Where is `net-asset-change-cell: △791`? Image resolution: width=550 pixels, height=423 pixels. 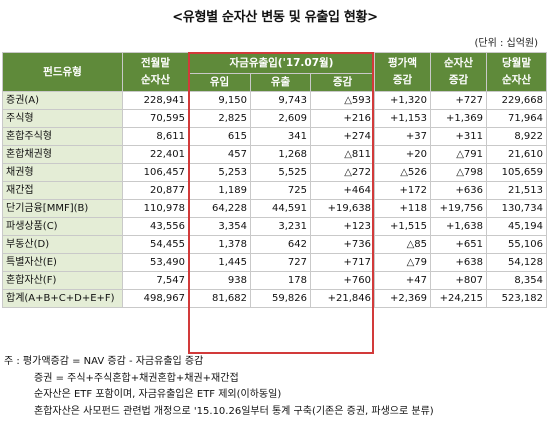 net-asset-change-cell: △791 is located at coordinates (458, 154).